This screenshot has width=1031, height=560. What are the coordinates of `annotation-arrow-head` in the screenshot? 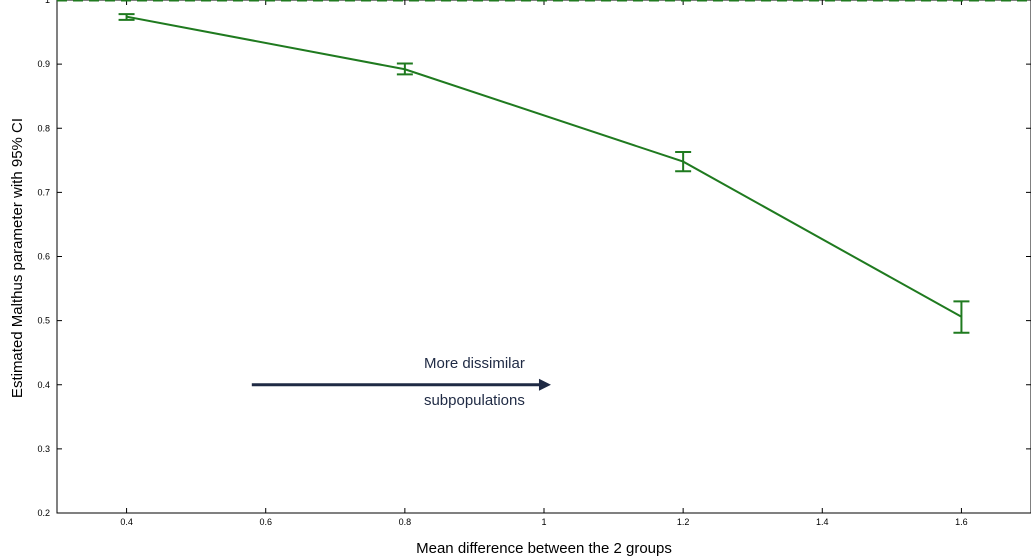 It's located at (544, 384).